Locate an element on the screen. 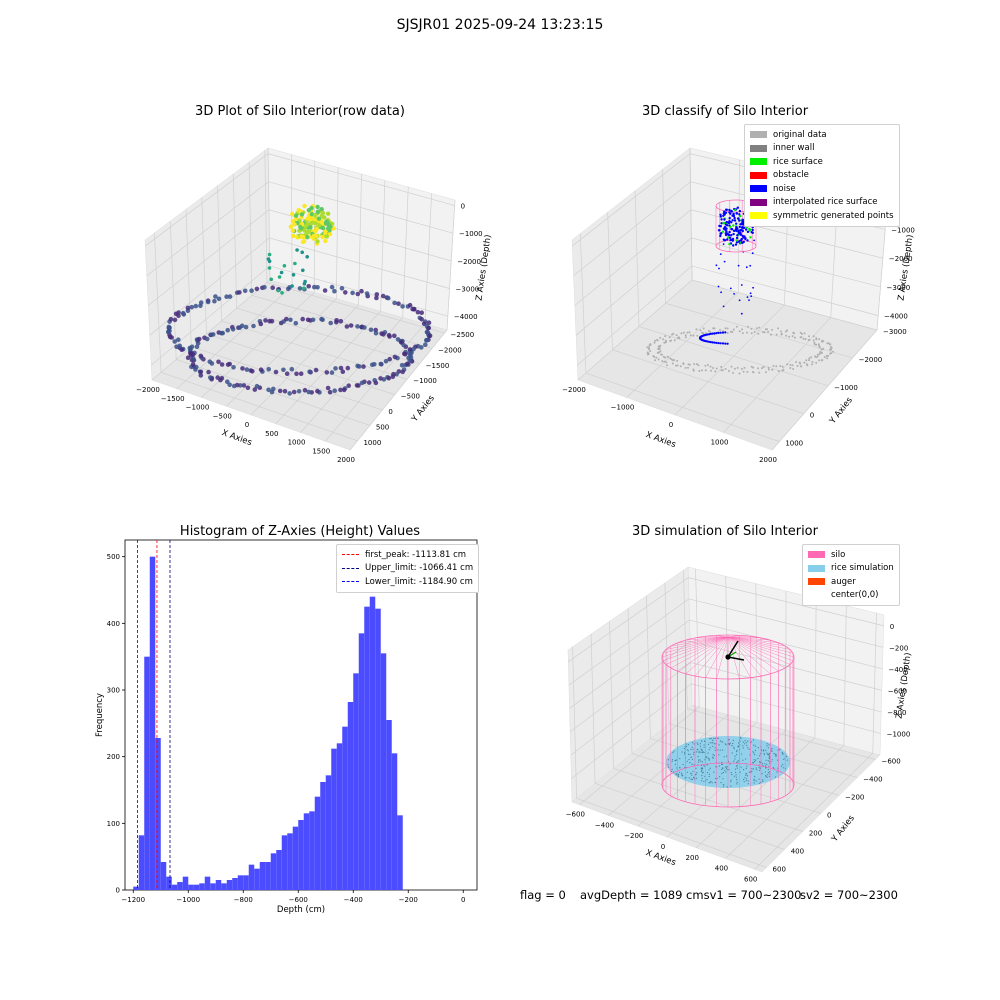 The width and height of the screenshot is (1000, 1000). legend-label: silo is located at coordinates (838, 554).